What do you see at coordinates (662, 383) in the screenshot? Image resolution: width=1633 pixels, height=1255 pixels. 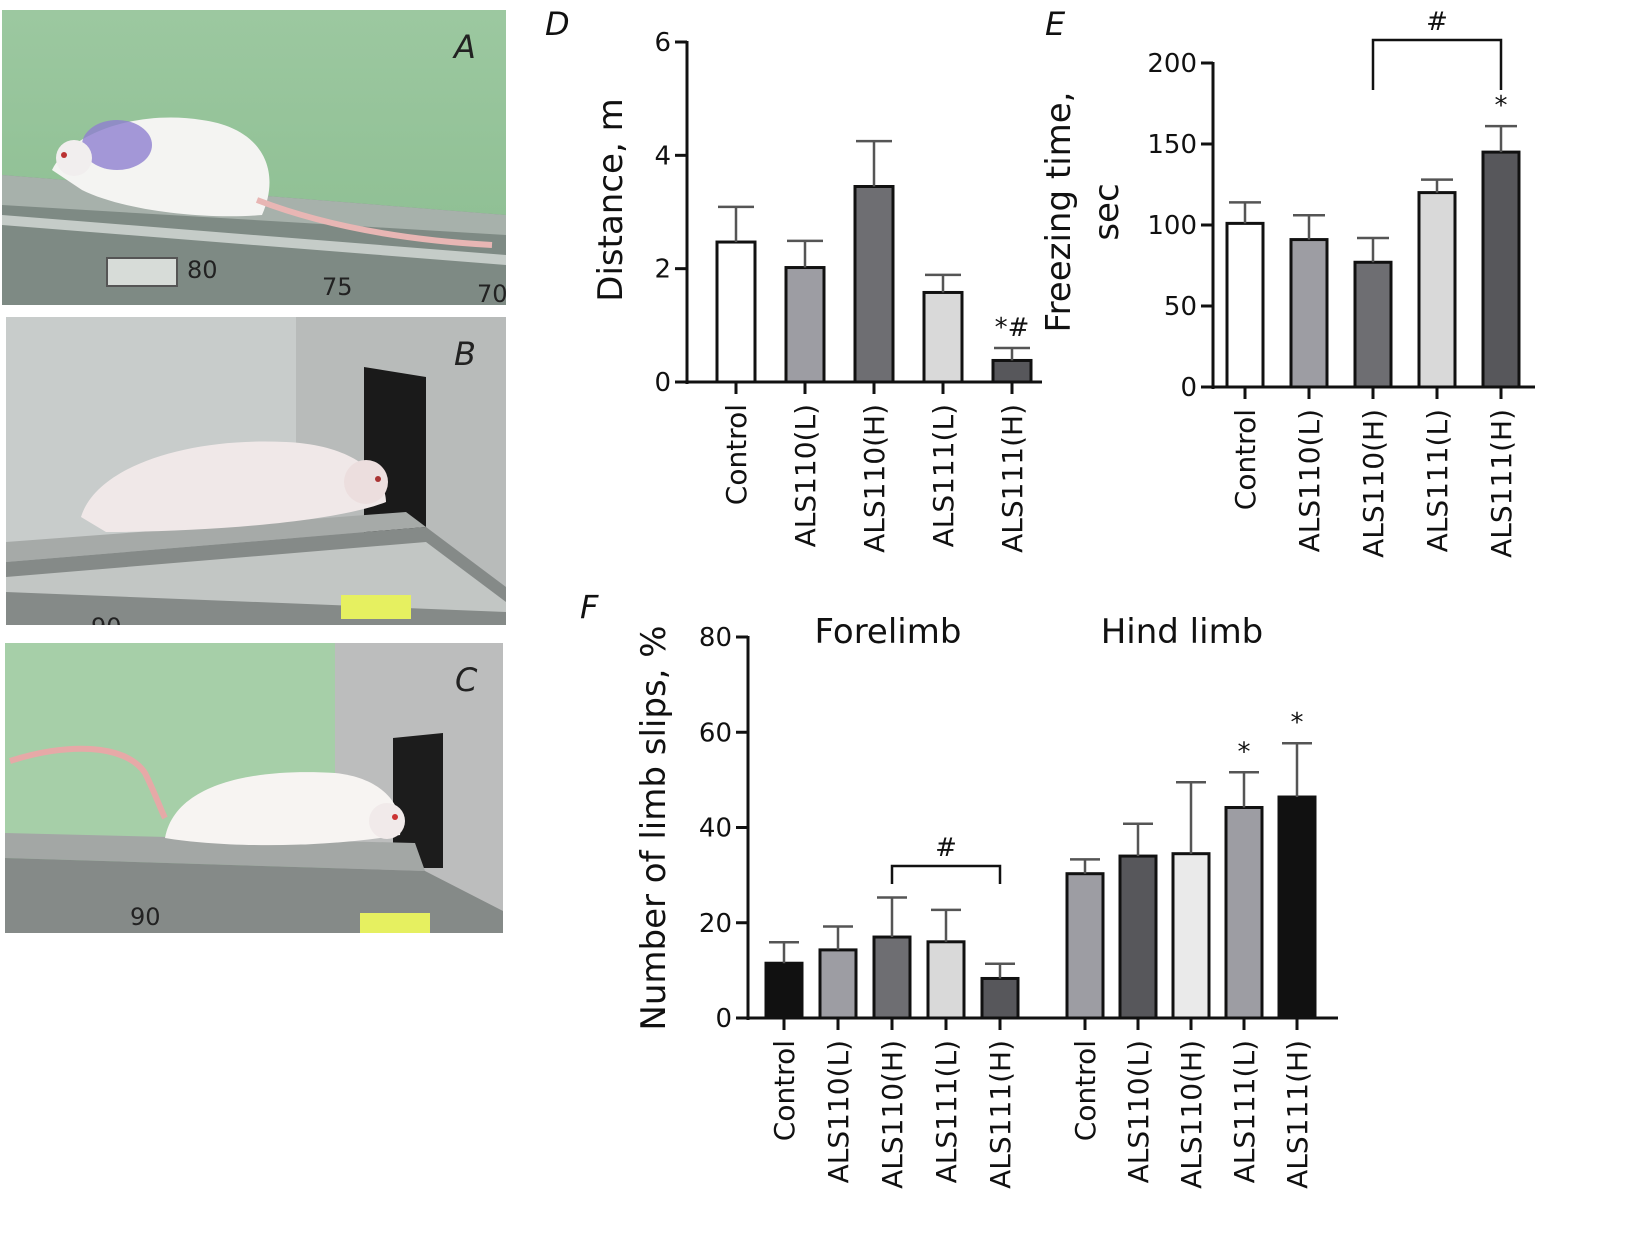 I see `chart-d-ytick-label: 0` at bounding box center [662, 383].